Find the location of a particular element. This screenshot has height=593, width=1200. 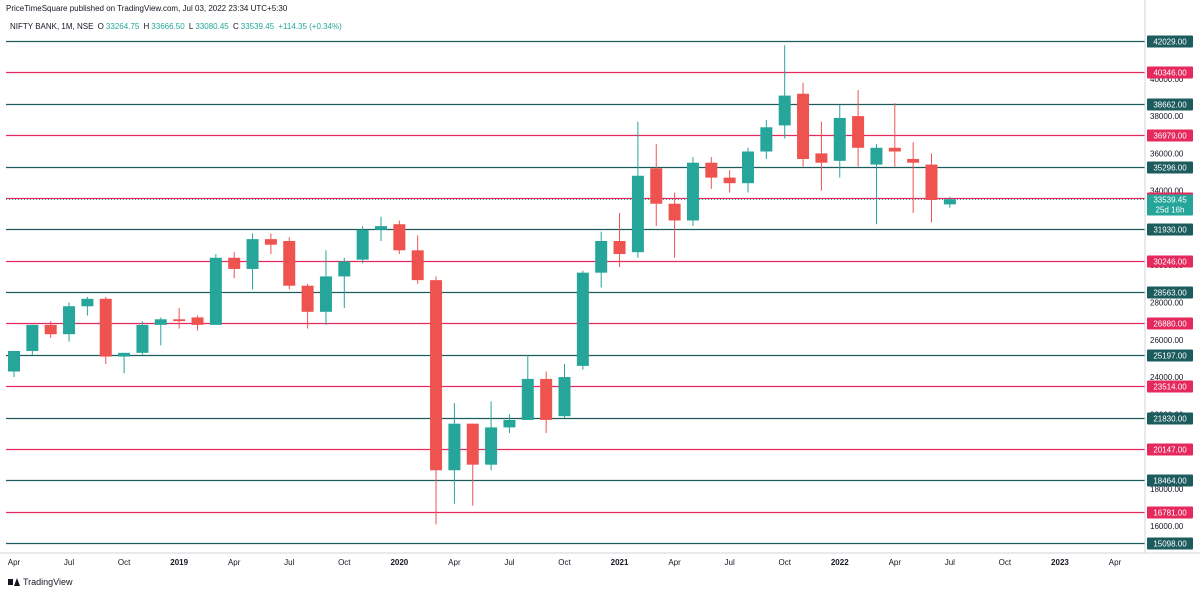

countdown-label: 25d 16h is located at coordinates (1170, 210).